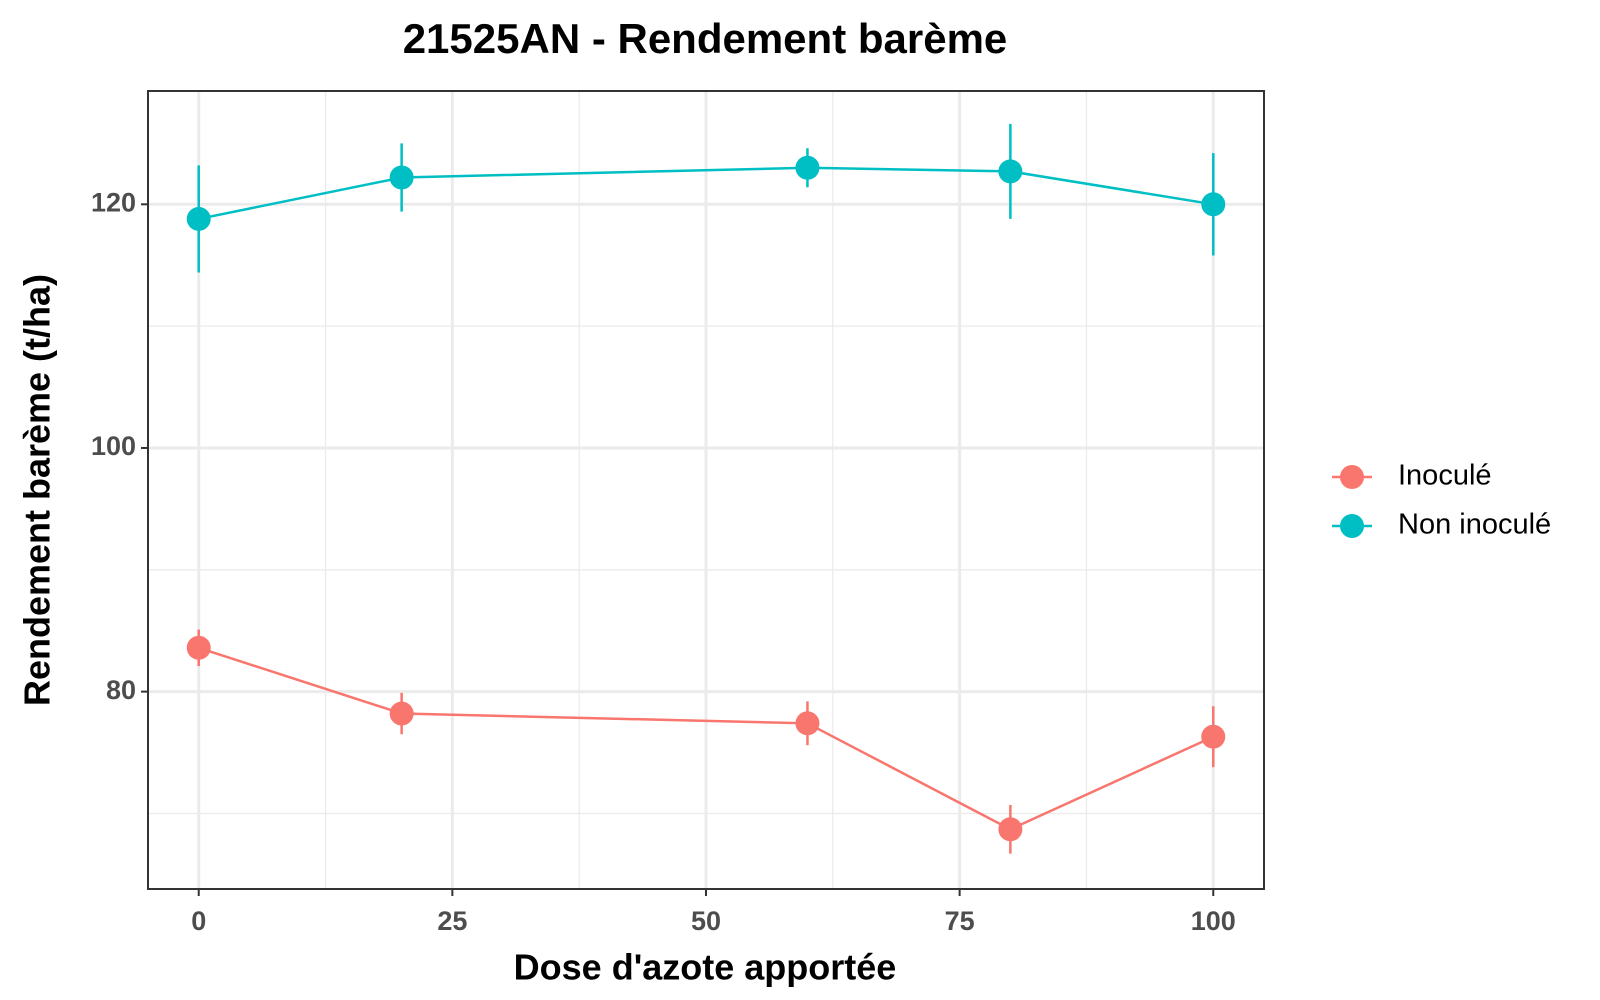  Describe the element at coordinates (705, 967) in the screenshot. I see `x-axis-label: Dose d'azote apportée` at that location.